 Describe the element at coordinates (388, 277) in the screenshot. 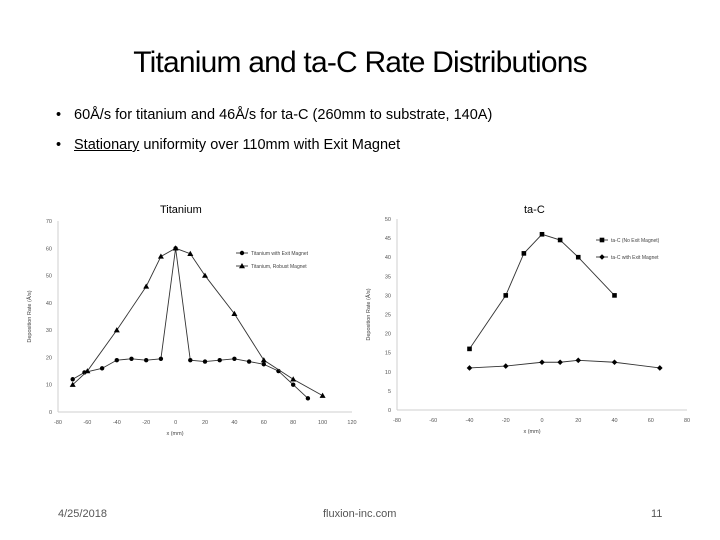

I see `y-tick-label: 35` at that location.